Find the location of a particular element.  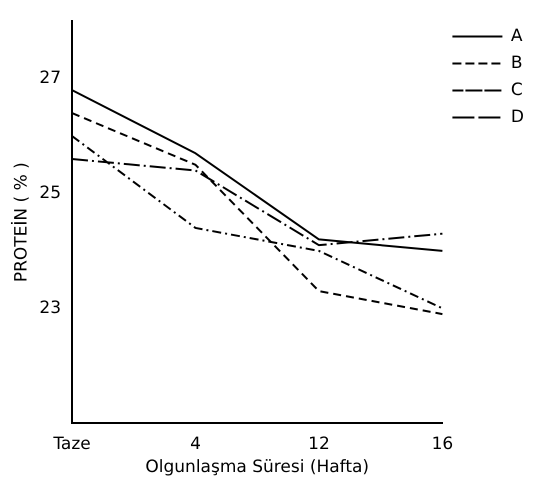

legend-label: C is located at coordinates (516, 90).